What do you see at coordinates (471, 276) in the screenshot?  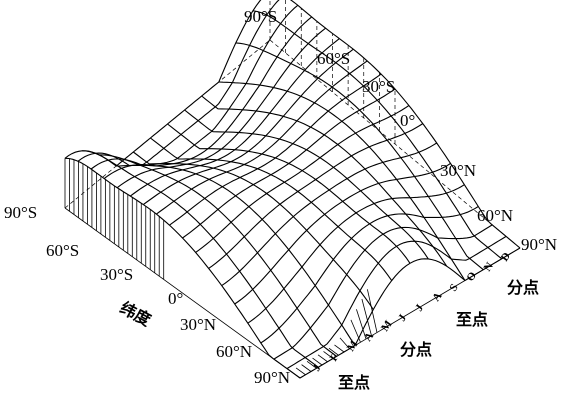 I see `month-label: O` at bounding box center [471, 276].